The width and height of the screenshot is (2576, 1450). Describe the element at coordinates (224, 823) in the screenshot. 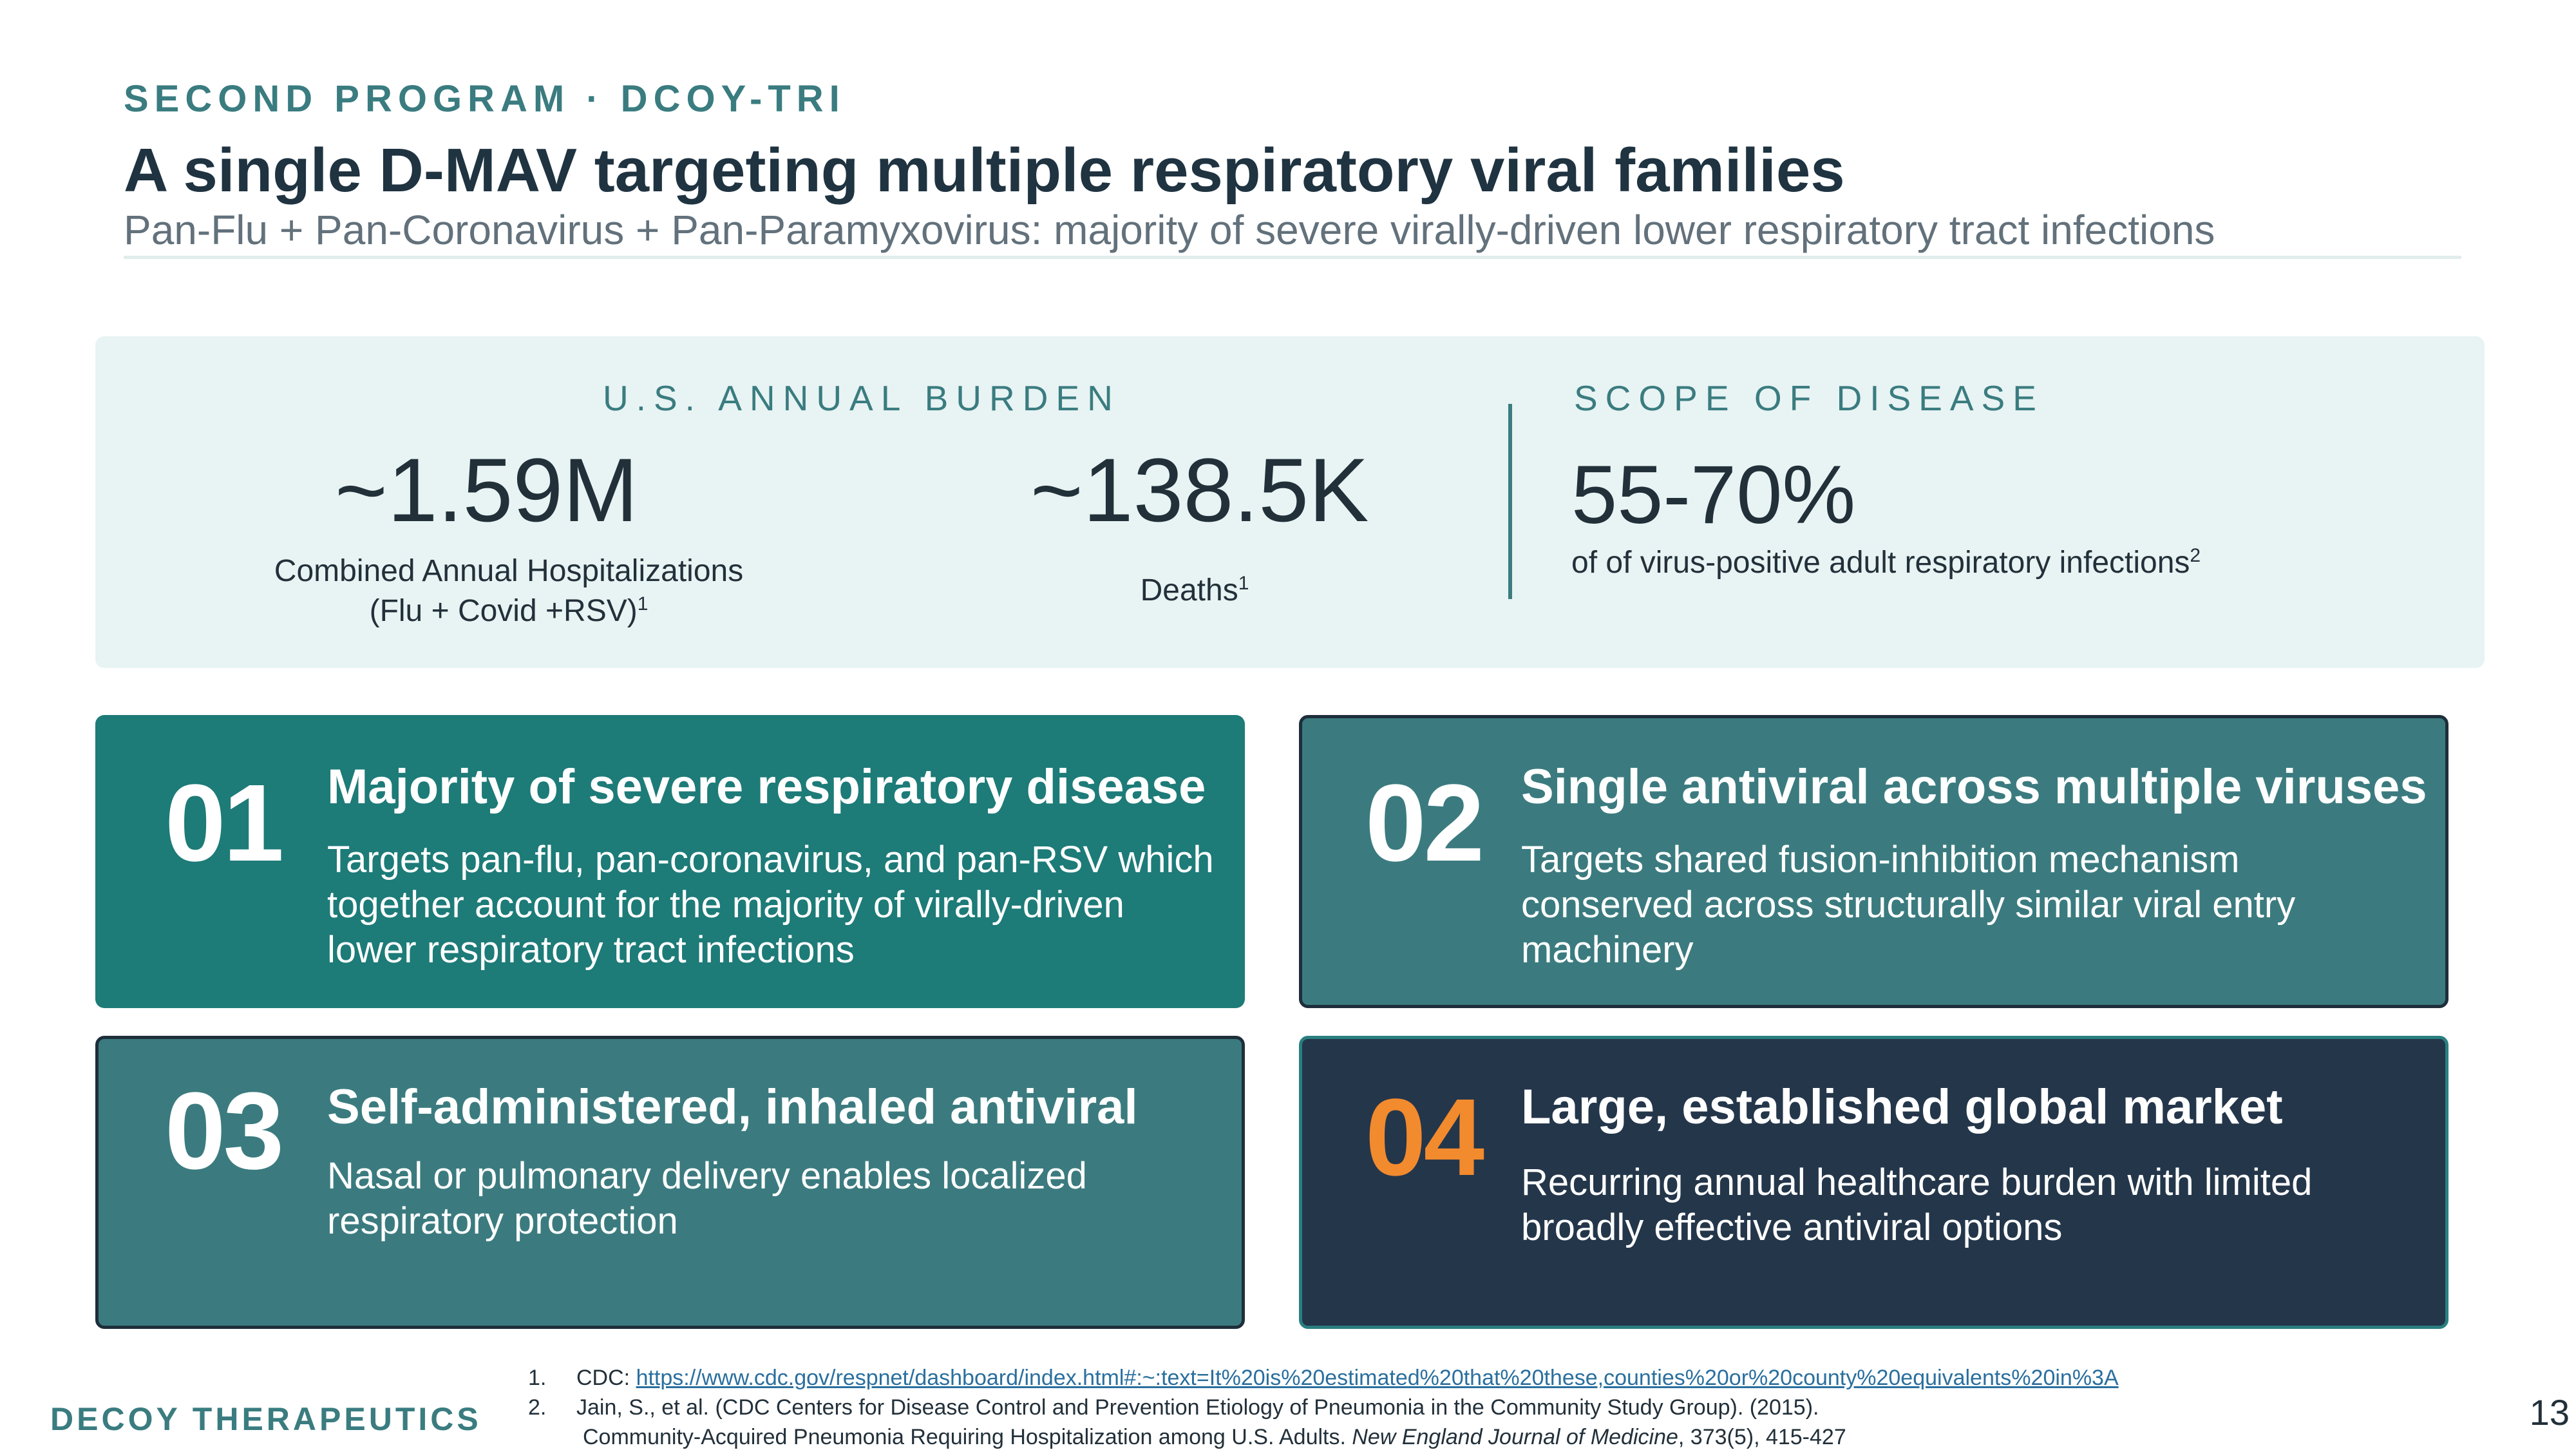

I see `card-number: 01` at that location.